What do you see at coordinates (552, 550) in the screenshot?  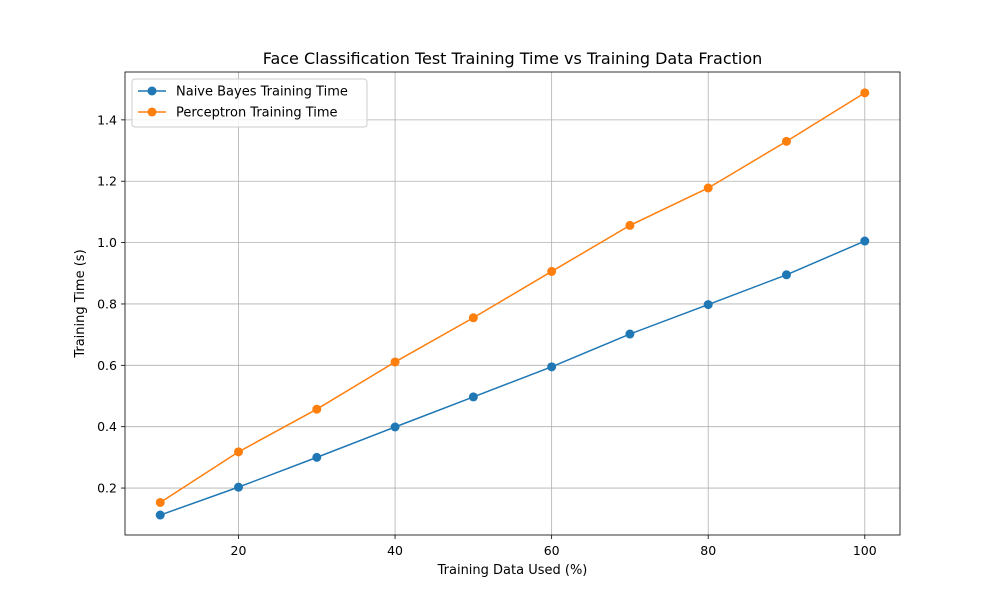 I see `x-tick-label: 60` at bounding box center [552, 550].